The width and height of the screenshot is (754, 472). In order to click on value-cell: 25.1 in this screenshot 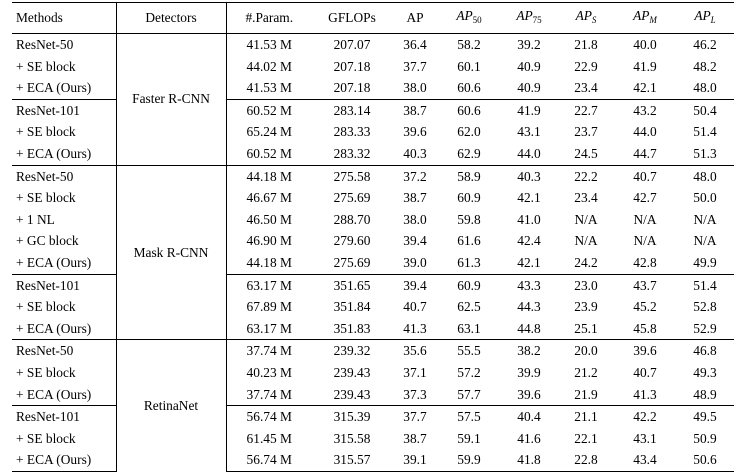, I will do `click(586, 328)`.